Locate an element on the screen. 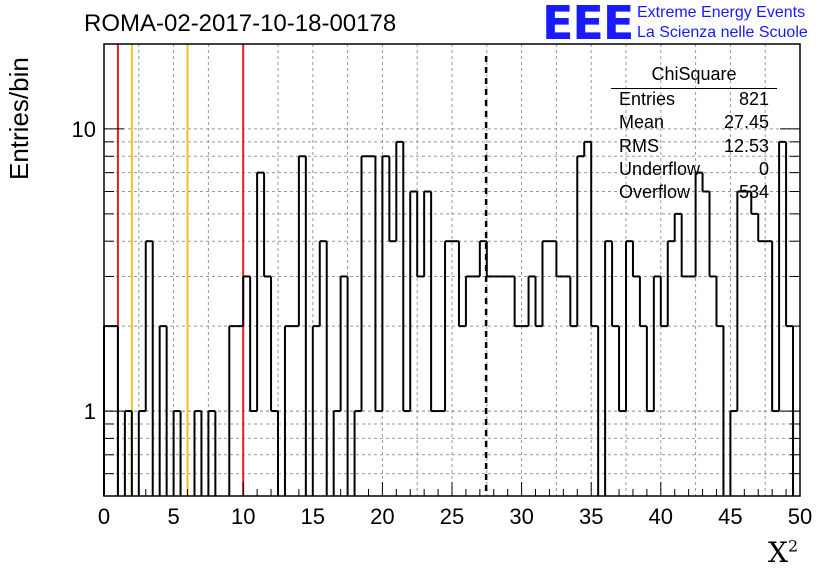  x-tick-label: 30 is located at coordinates (521, 516).